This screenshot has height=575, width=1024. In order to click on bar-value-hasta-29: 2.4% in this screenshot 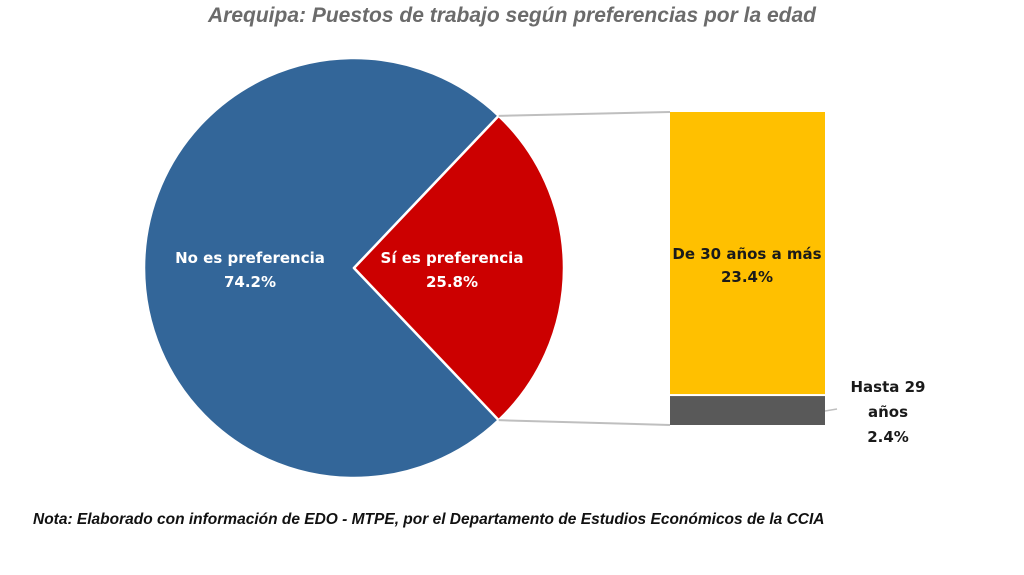, I will do `click(888, 437)`.